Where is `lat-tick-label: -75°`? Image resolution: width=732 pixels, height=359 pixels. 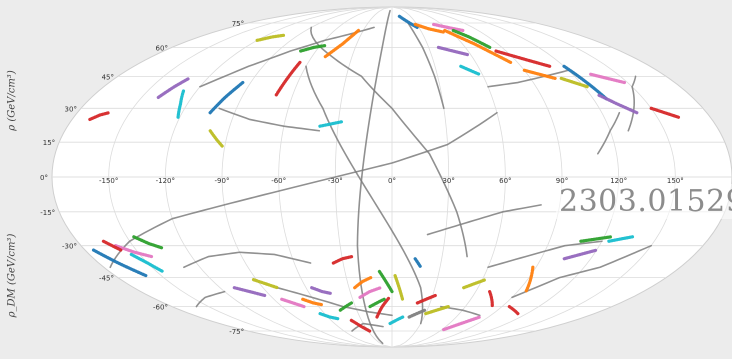
lat-tick-label: -75° is located at coordinates (236, 332).